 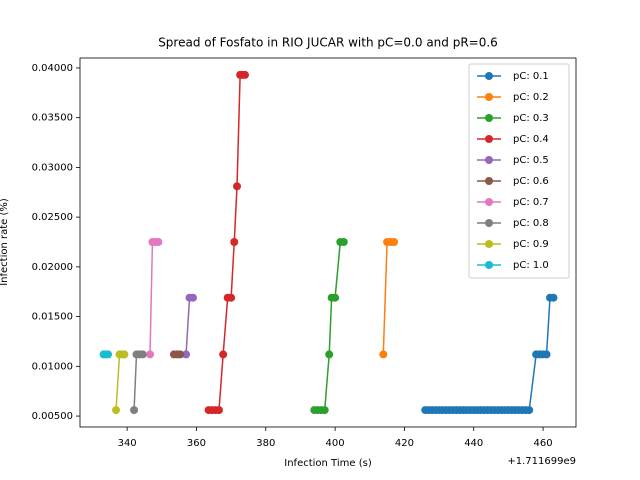 I want to click on y-tick-label: 0.02500, so click(x=52, y=217).